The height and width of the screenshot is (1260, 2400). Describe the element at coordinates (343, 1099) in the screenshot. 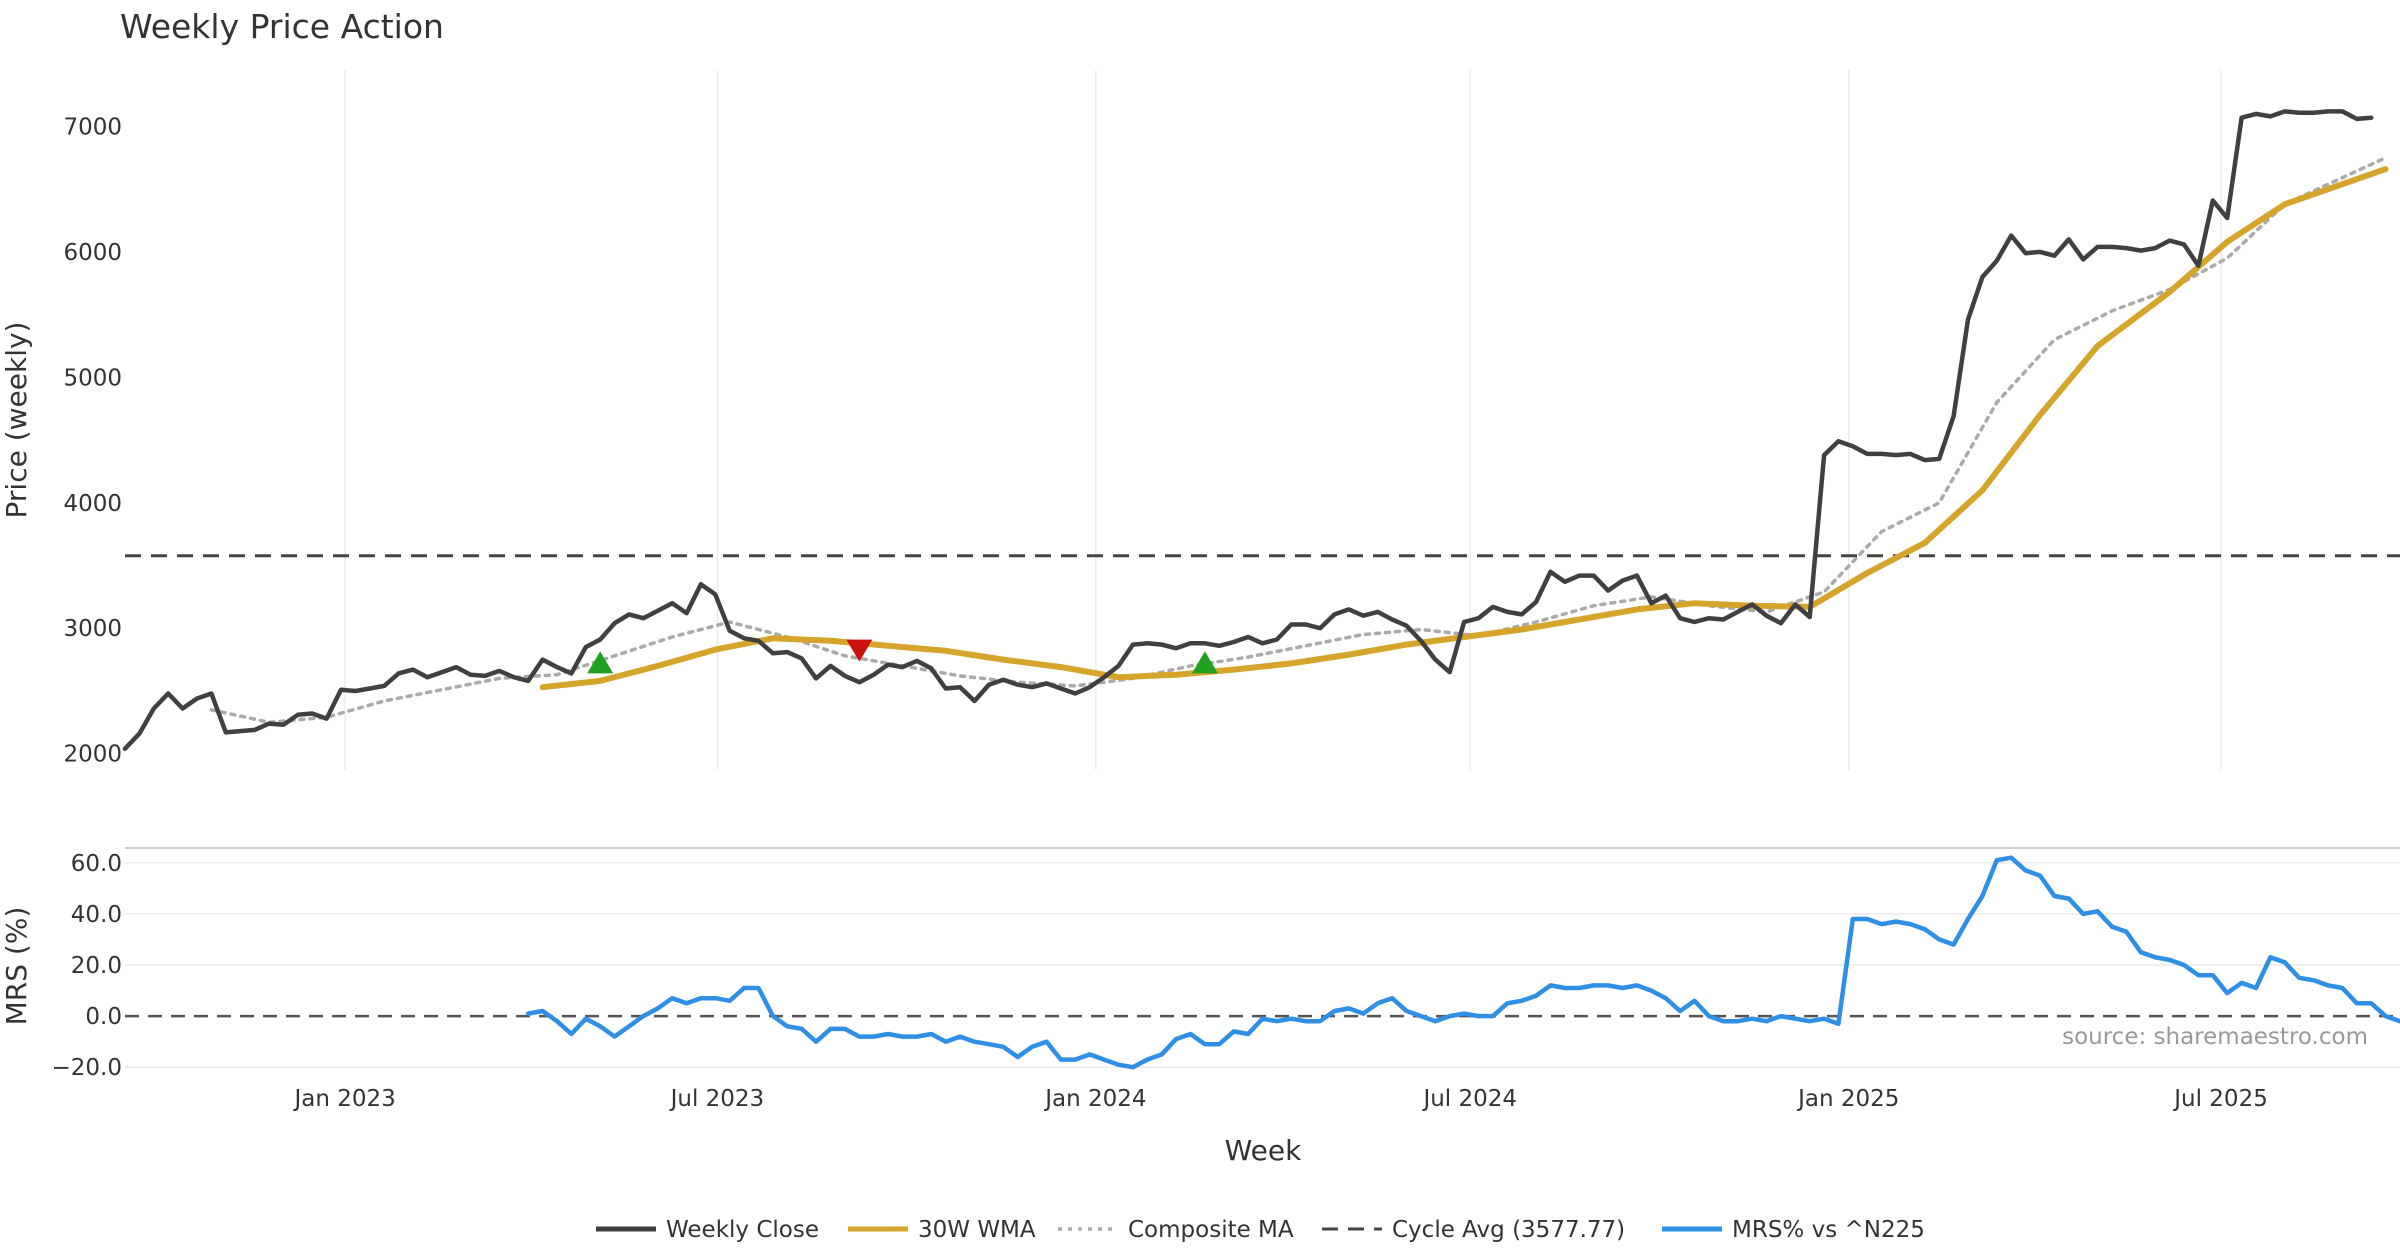

I see `x-tick-label: Jan 2023` at that location.